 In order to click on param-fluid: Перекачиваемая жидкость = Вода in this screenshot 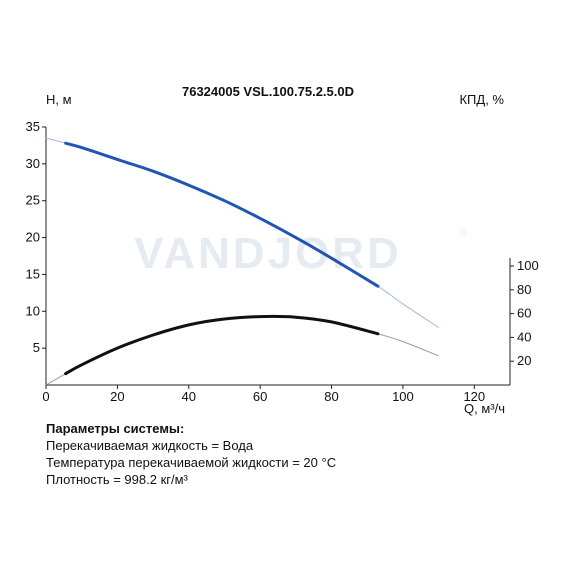, I will do `click(150, 445)`.